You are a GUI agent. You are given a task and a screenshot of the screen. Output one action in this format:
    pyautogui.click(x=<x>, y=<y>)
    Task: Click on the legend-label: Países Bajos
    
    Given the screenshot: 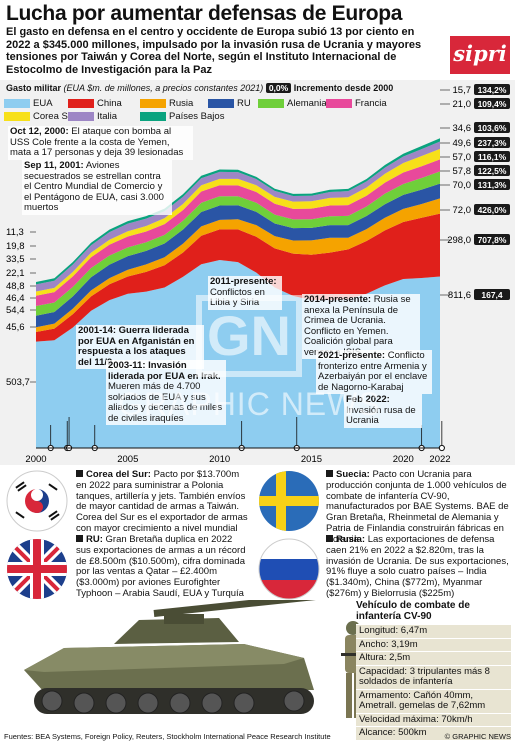 What is the action you would take?
    pyautogui.click(x=197, y=116)
    